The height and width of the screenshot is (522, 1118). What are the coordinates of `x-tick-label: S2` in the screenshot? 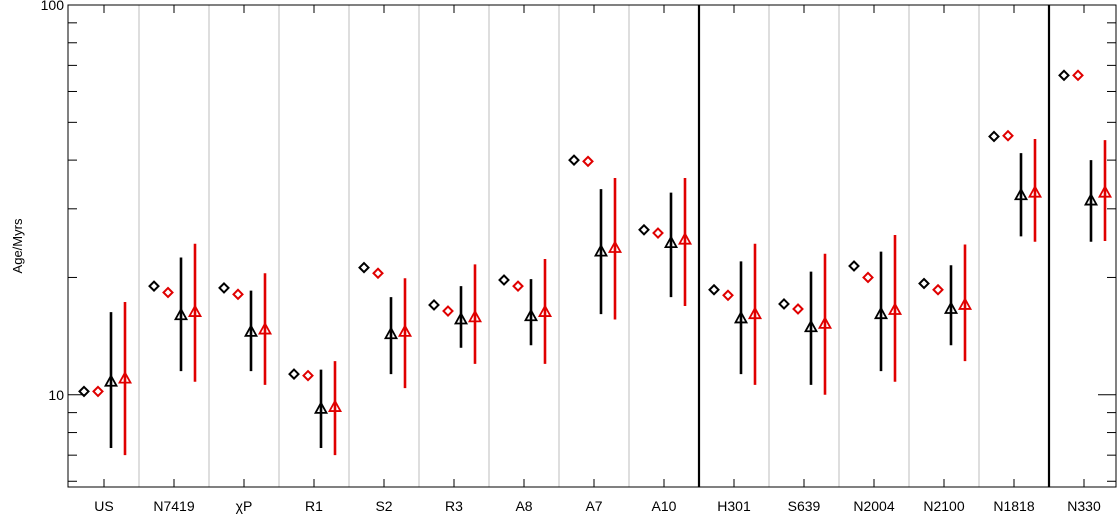 It's located at (383, 506).